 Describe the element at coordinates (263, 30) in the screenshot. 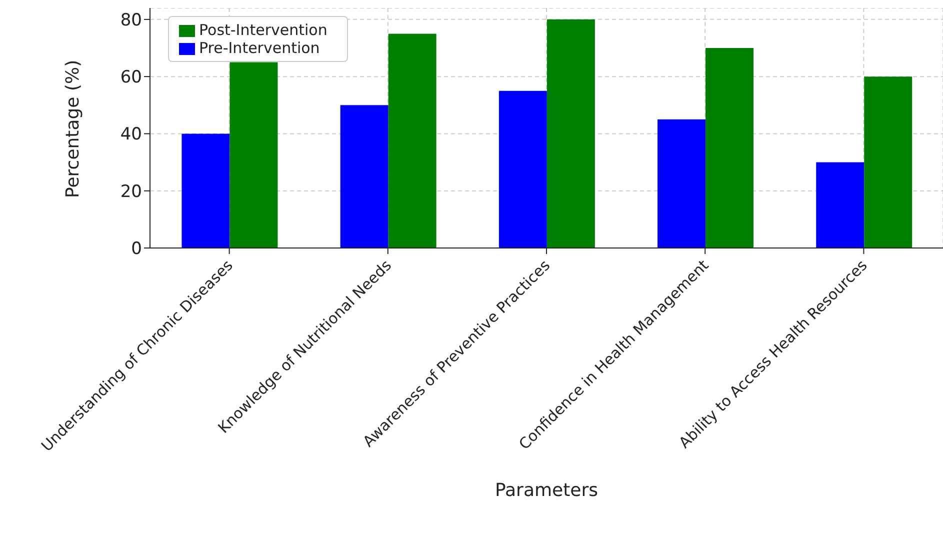

I see `legend-label: Post-Intervention` at that location.